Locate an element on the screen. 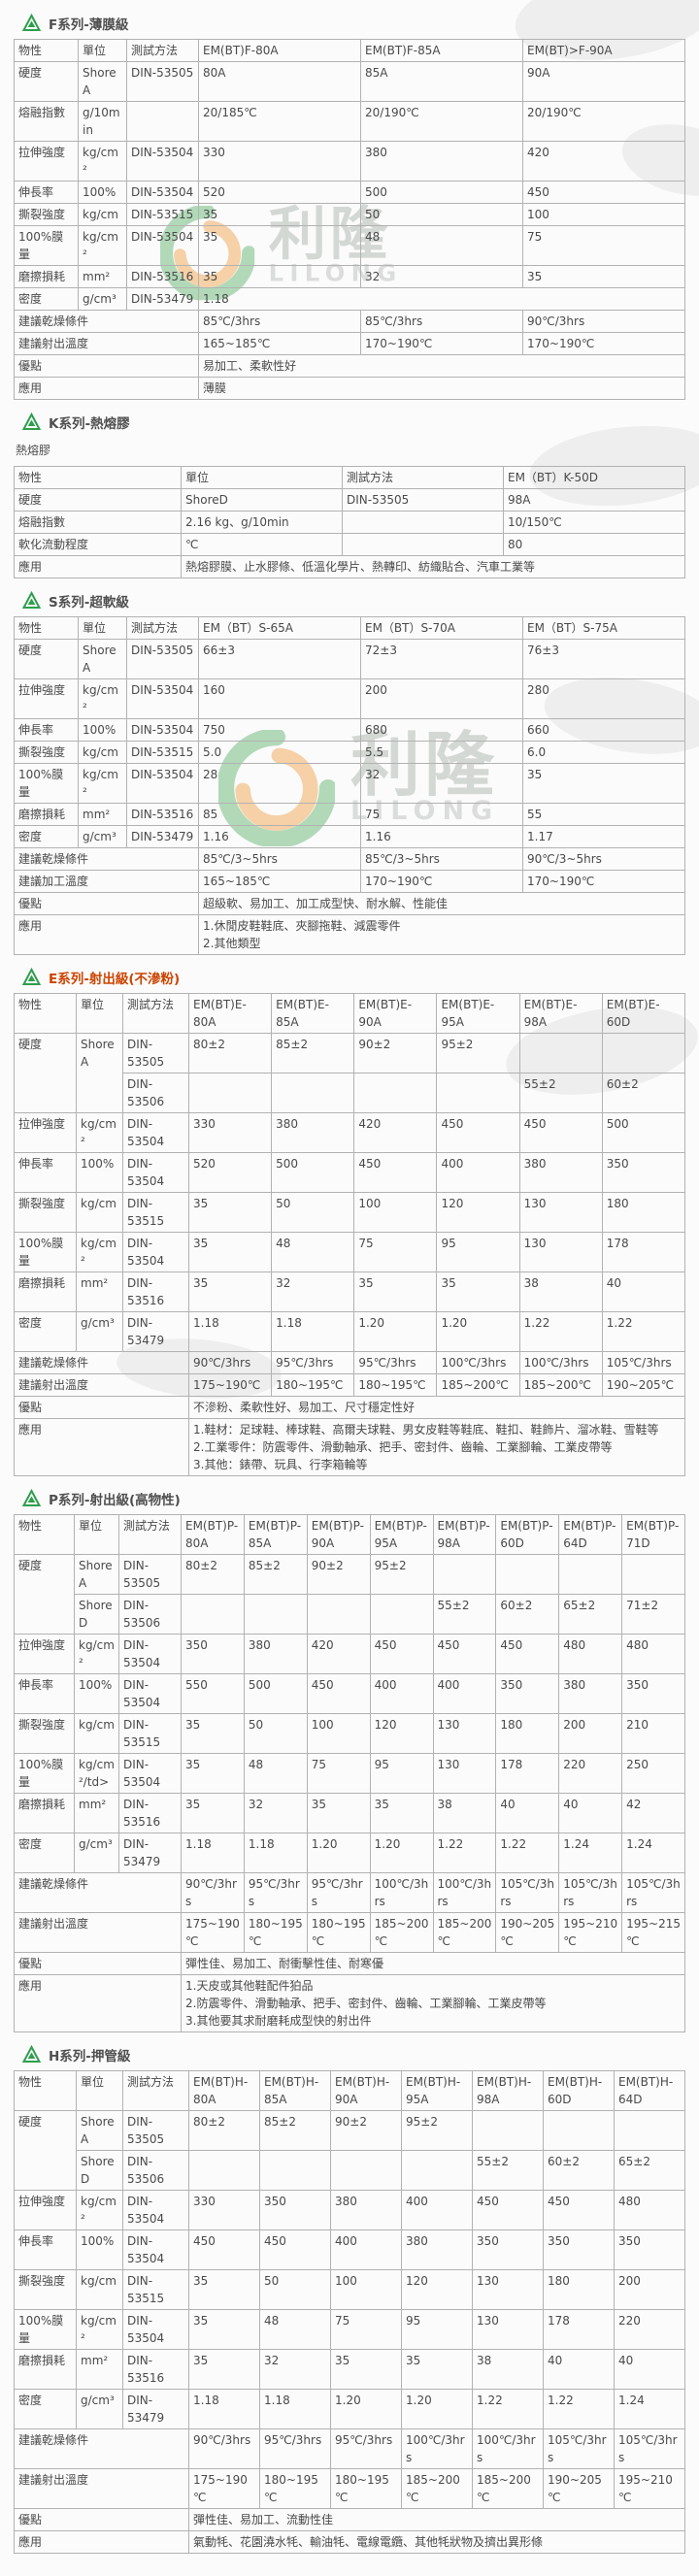 The width and height of the screenshot is (699, 2576). table-cell: 500 is located at coordinates (441, 193).